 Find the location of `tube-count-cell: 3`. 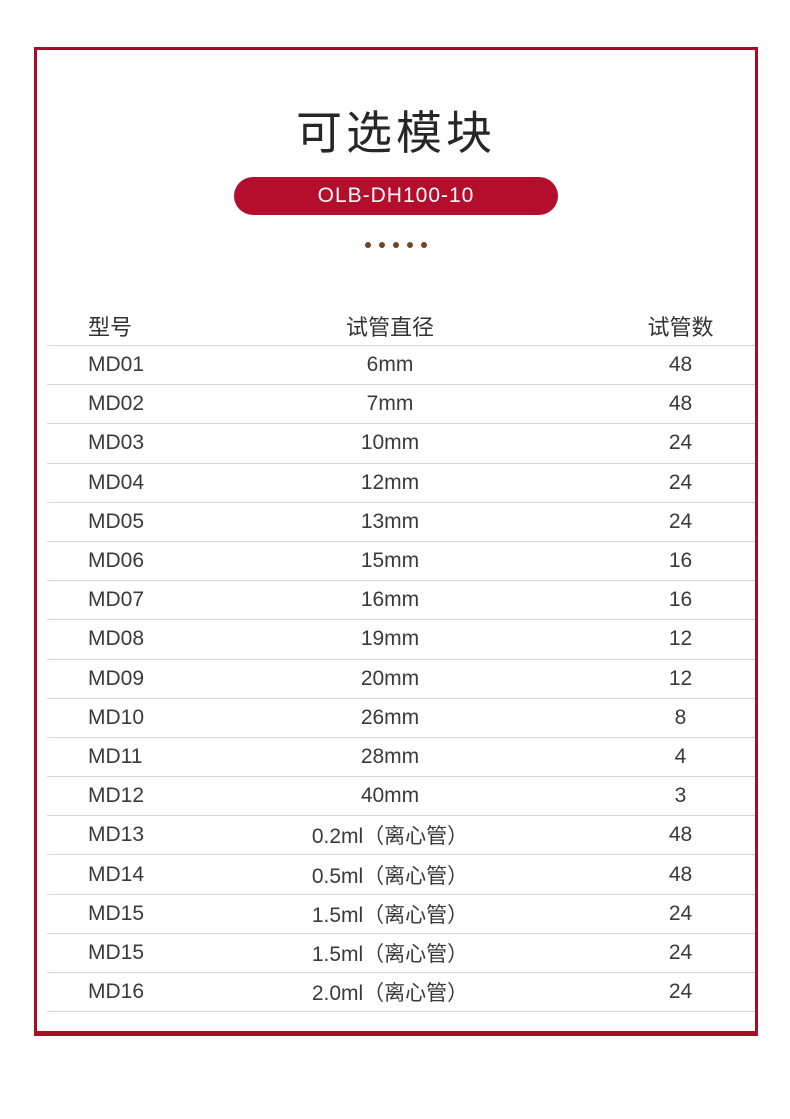

tube-count-cell: 3 is located at coordinates (680, 796).